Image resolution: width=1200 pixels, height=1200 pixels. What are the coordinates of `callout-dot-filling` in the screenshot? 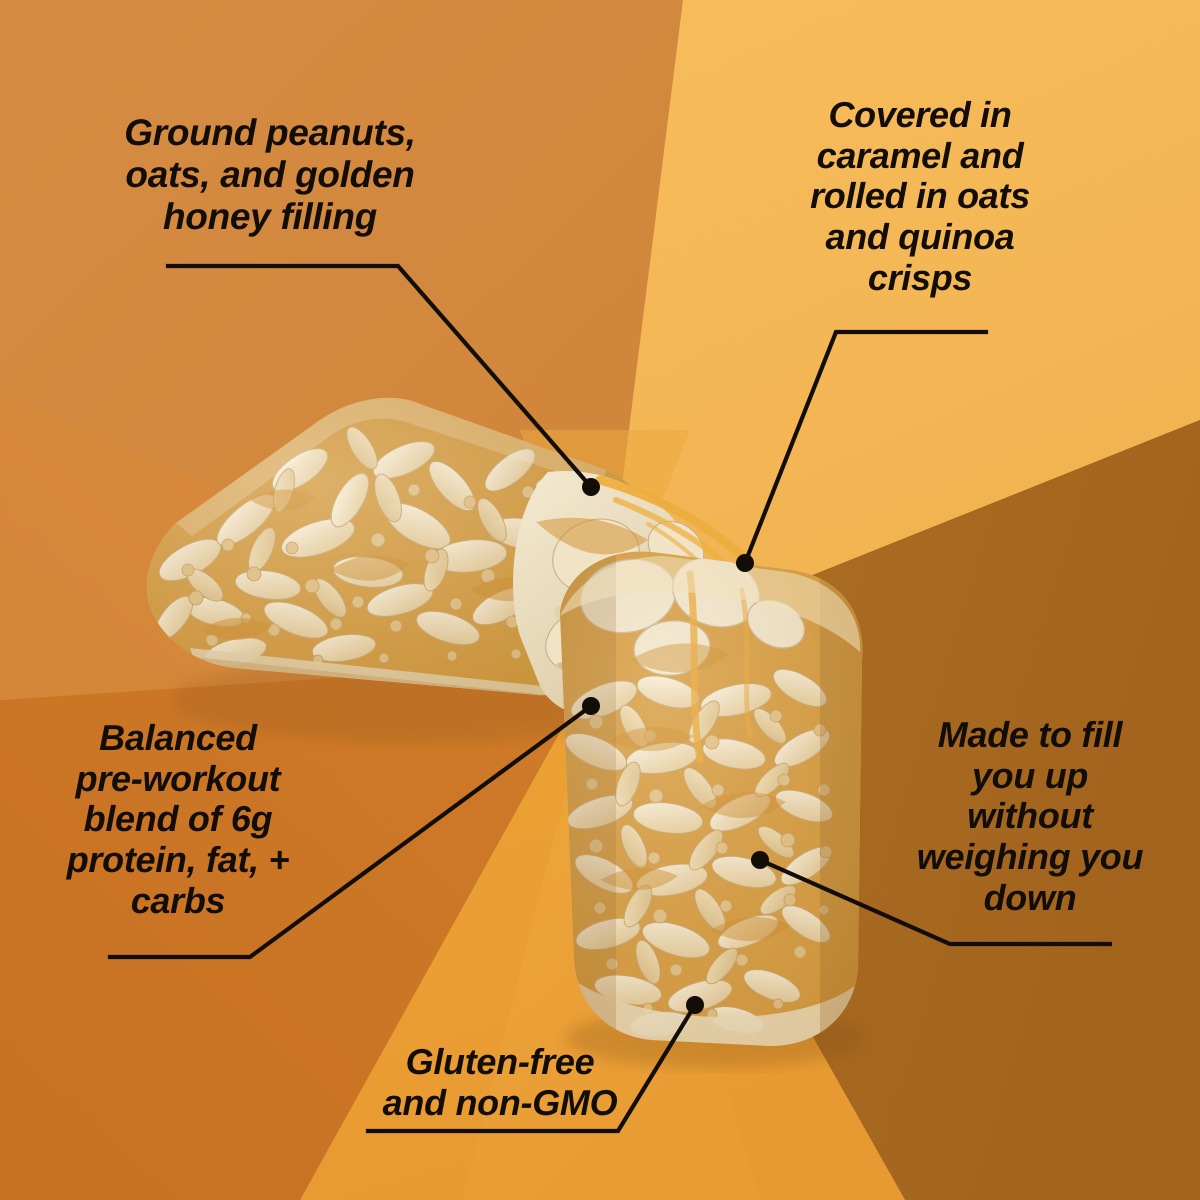 It's located at (591, 487).